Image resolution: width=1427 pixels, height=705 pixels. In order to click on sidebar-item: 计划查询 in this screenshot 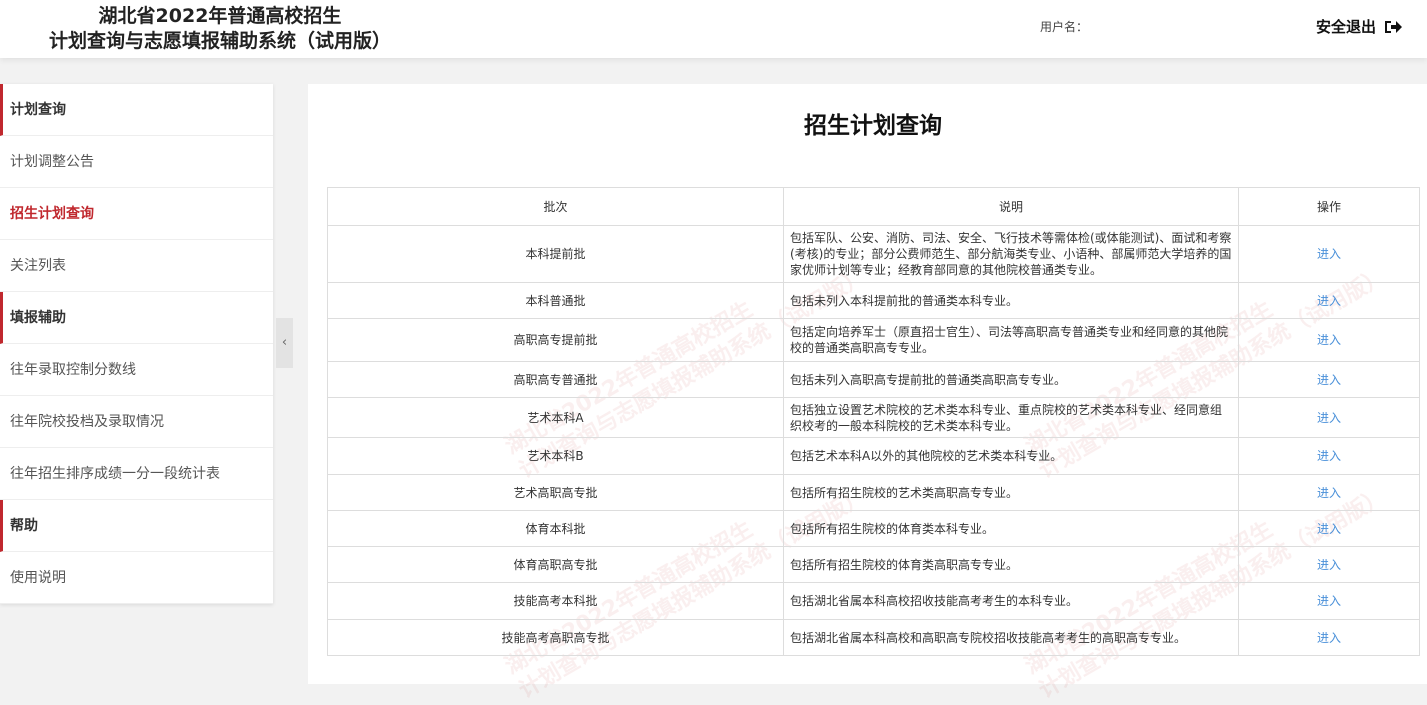, I will do `click(136, 110)`.